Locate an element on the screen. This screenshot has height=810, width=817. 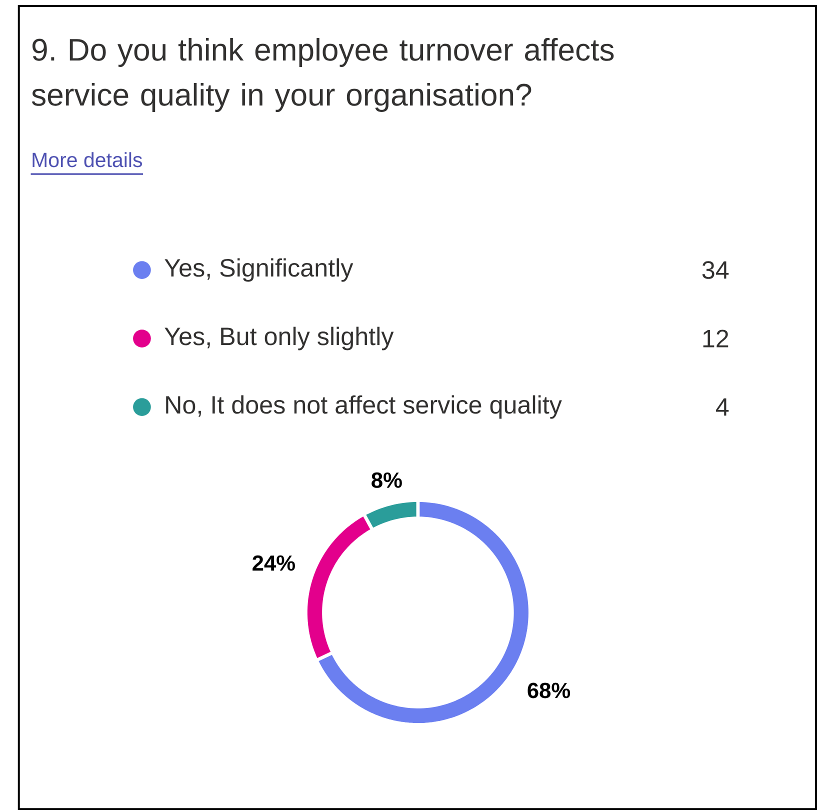
chart-title: 9. Do you think employee turnover affects service quality in your organisation? is located at coordinates (323, 75).